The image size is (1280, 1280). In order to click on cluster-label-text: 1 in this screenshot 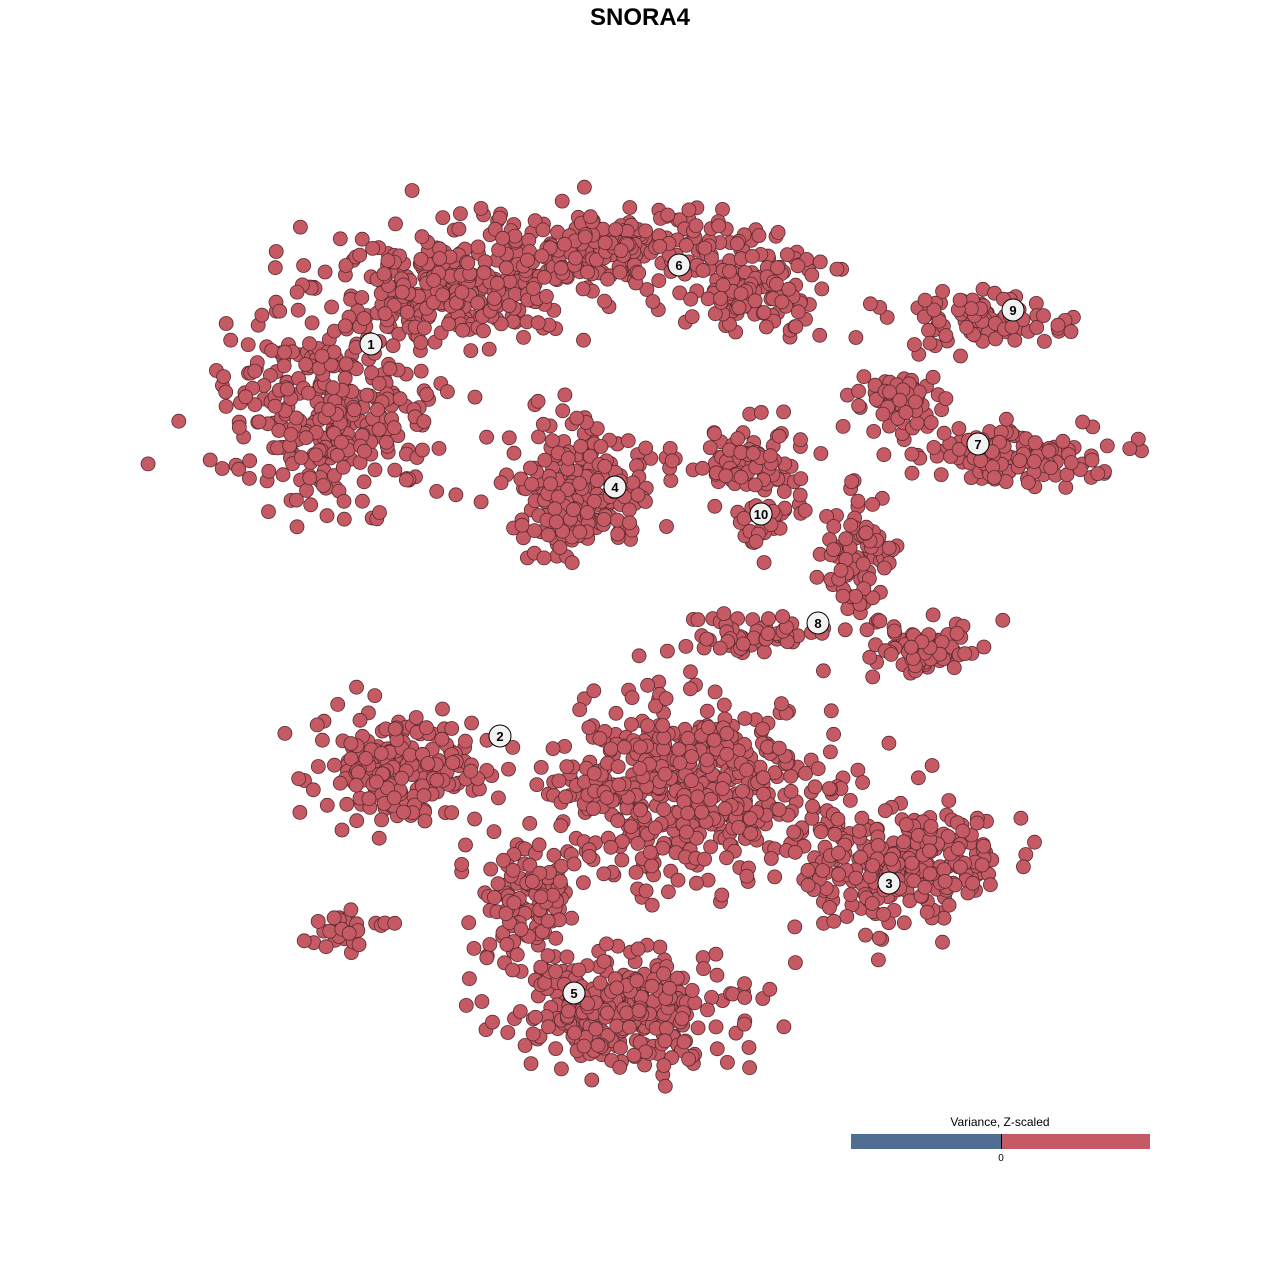, I will do `click(370, 344)`.